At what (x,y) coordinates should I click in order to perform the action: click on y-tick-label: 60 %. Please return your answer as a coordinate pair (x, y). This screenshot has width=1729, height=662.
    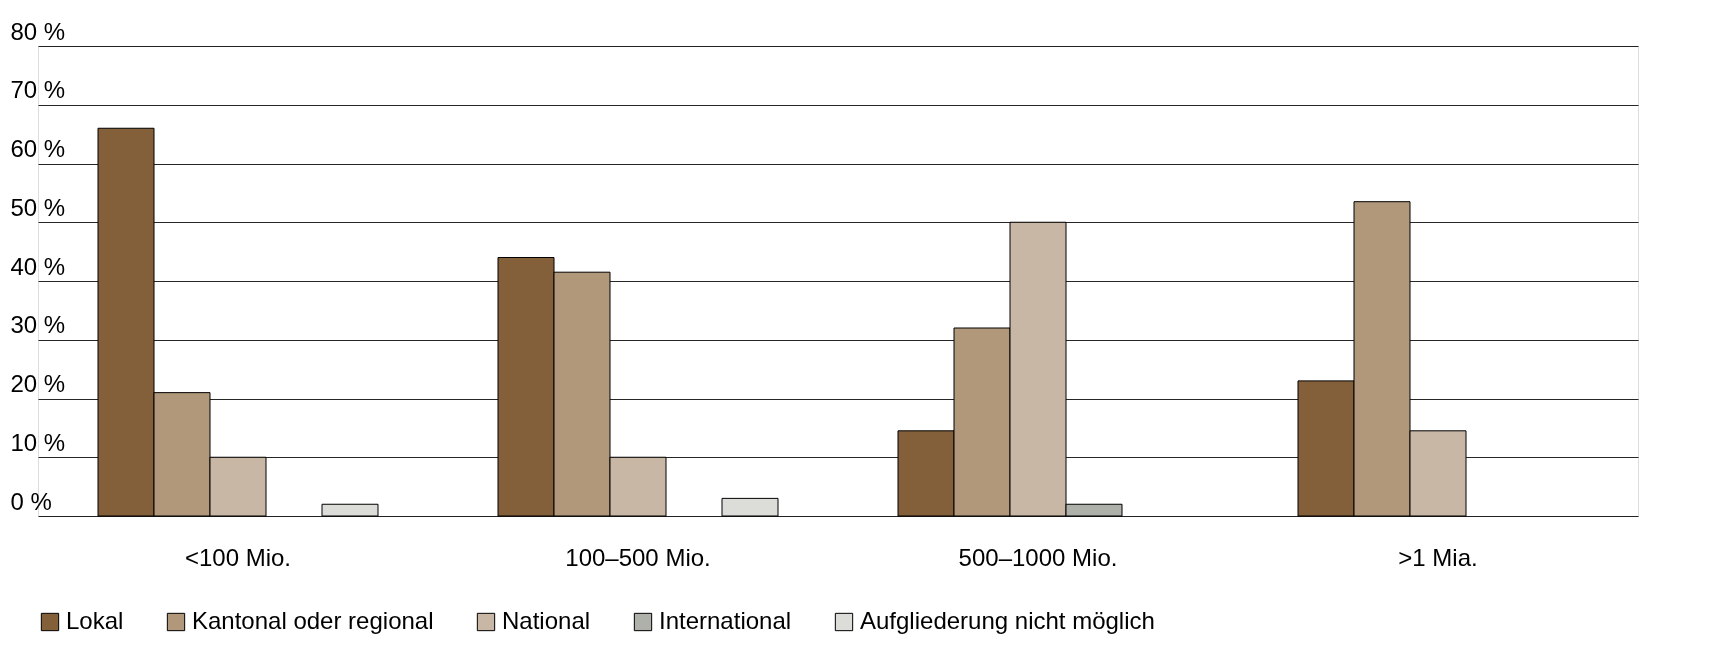
    Looking at the image, I should click on (38, 148).